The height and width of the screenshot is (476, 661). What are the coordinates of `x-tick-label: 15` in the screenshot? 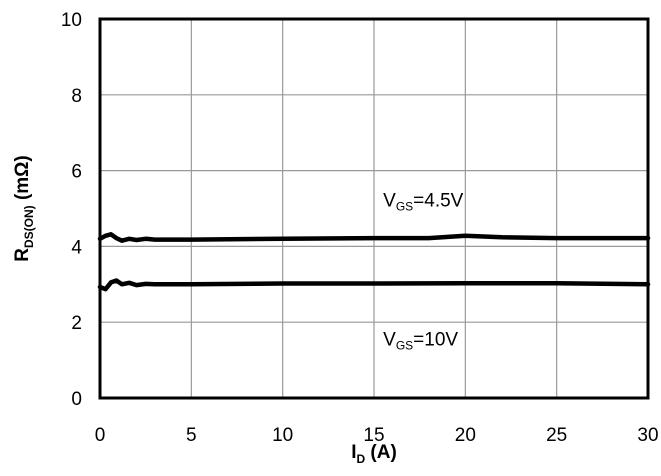 It's located at (373, 435).